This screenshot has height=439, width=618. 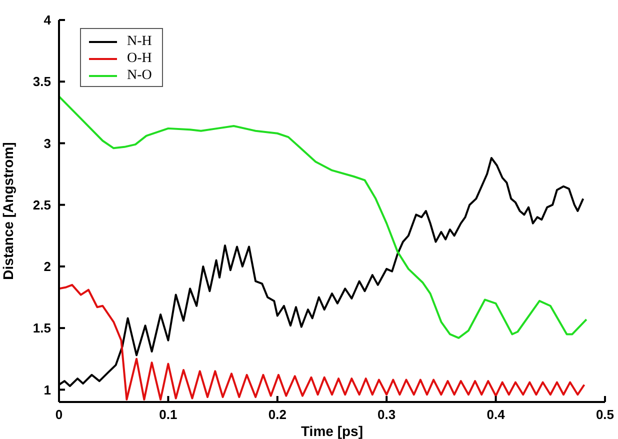 I want to click on x-tick-label: 0.1, so click(x=168, y=414).